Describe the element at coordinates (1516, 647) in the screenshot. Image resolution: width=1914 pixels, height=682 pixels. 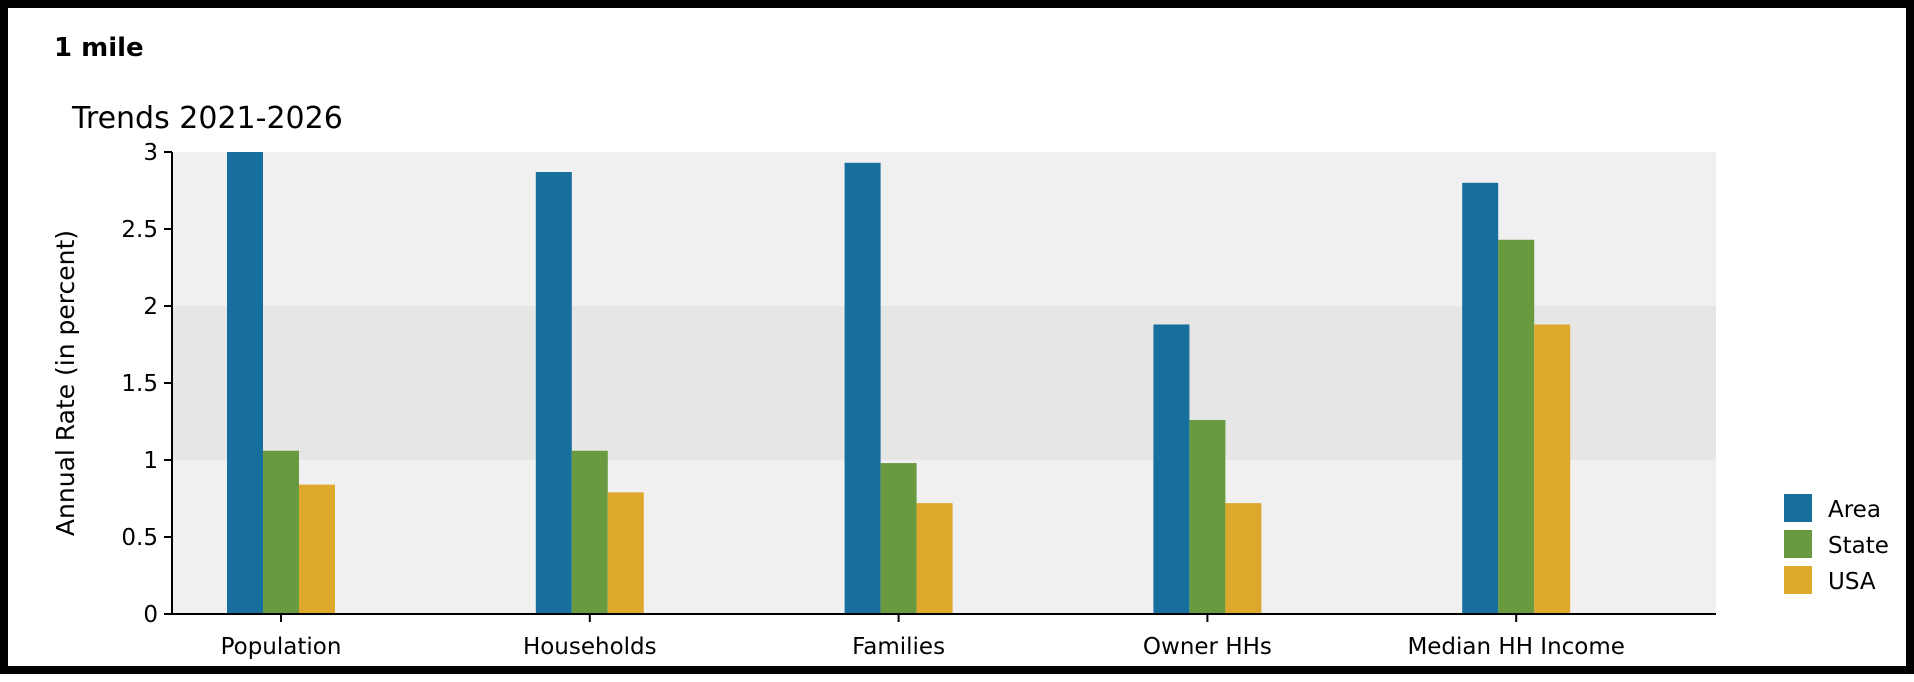
I see `x-tick-label: Median HH Income` at that location.